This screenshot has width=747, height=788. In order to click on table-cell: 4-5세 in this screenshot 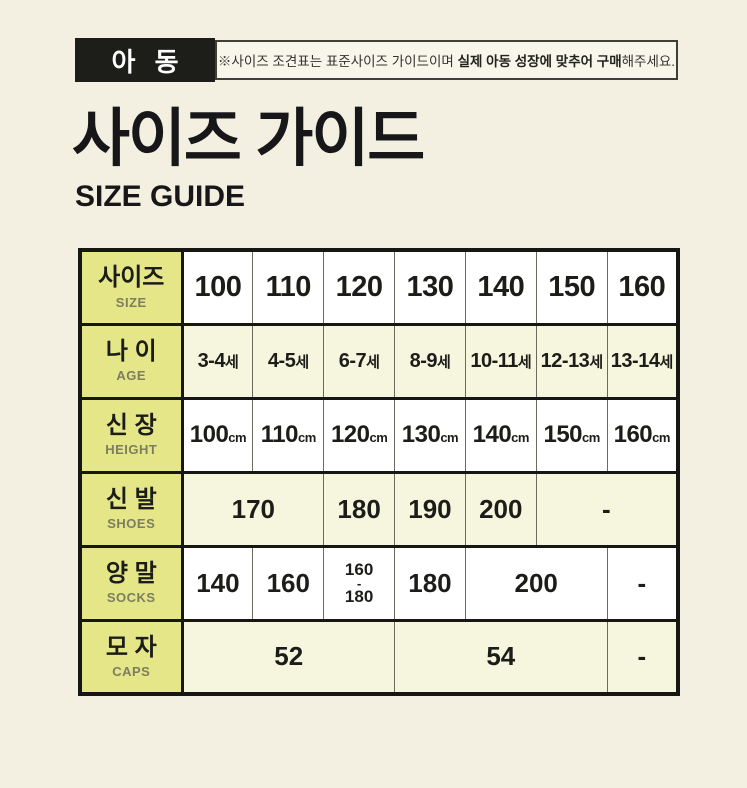, I will do `click(288, 360)`.